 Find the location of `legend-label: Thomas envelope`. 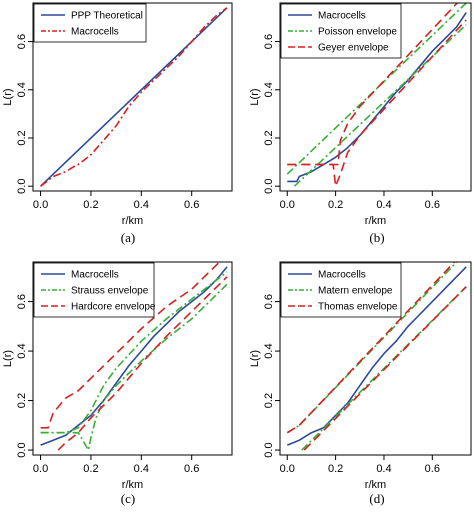

legend-label: Thomas envelope is located at coordinates (358, 307).